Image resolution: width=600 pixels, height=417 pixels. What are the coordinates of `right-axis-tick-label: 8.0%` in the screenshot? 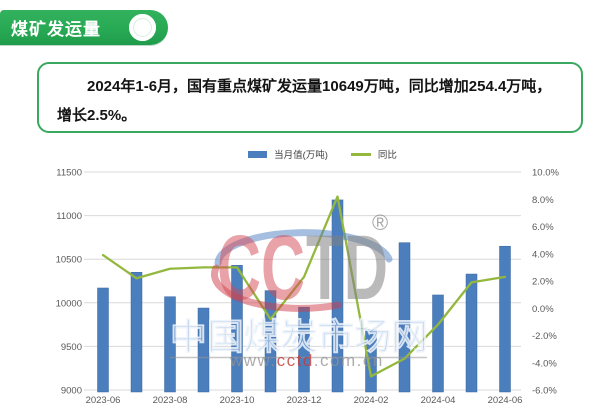 It's located at (543, 200).